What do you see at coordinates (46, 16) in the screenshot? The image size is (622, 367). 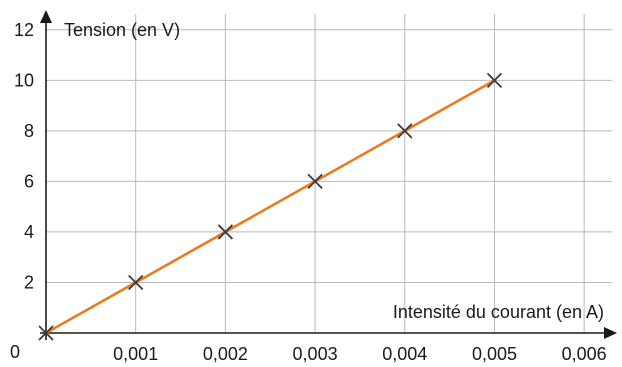 I see `y-axis-arrow` at bounding box center [46, 16].